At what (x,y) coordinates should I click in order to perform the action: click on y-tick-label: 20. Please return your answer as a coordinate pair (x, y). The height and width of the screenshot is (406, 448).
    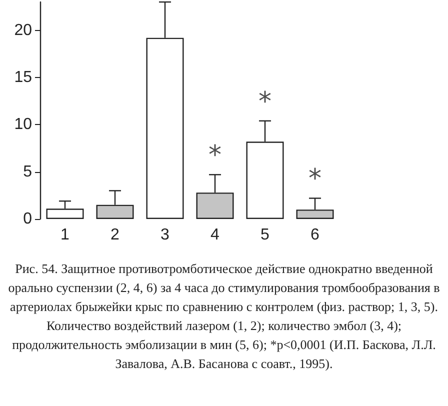
    Looking at the image, I should click on (23, 30).